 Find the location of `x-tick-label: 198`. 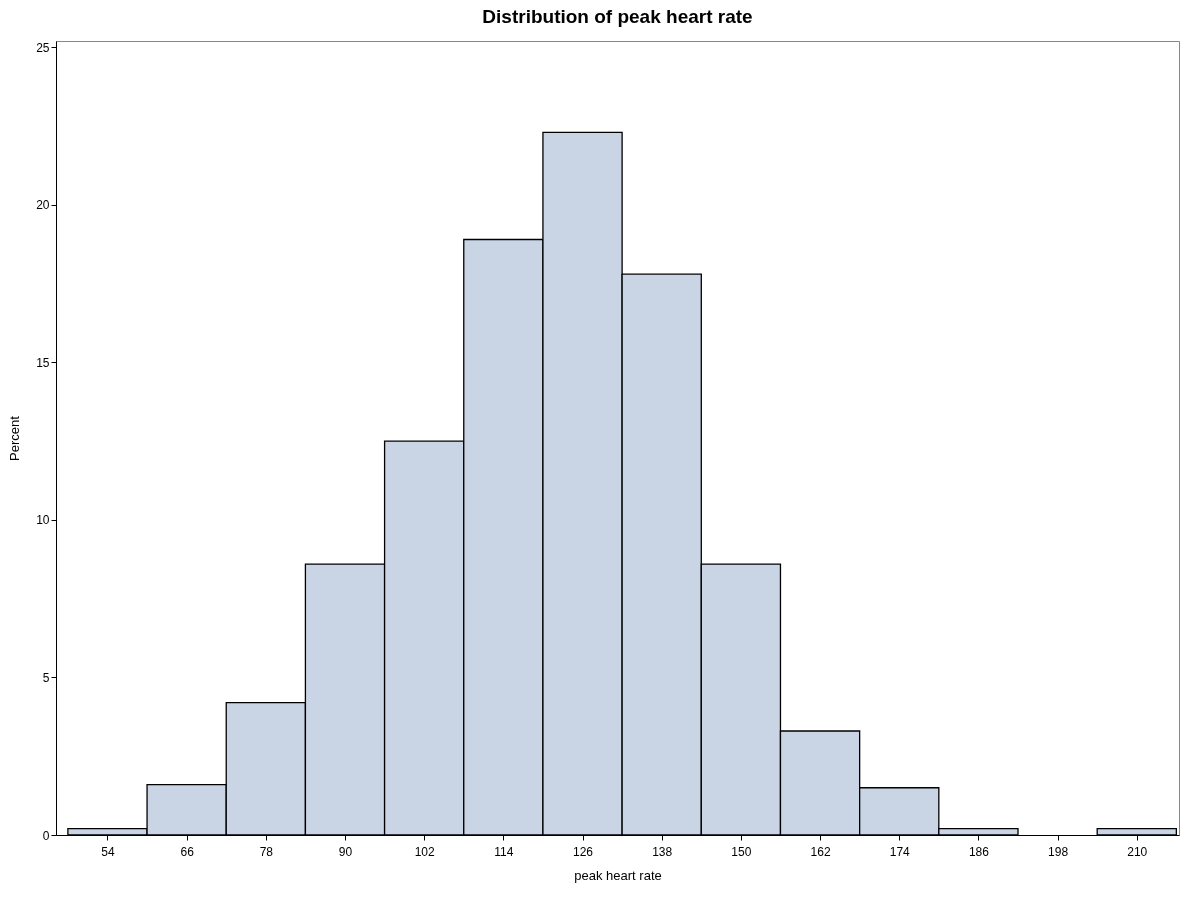

x-tick-label: 198 is located at coordinates (1058, 851).